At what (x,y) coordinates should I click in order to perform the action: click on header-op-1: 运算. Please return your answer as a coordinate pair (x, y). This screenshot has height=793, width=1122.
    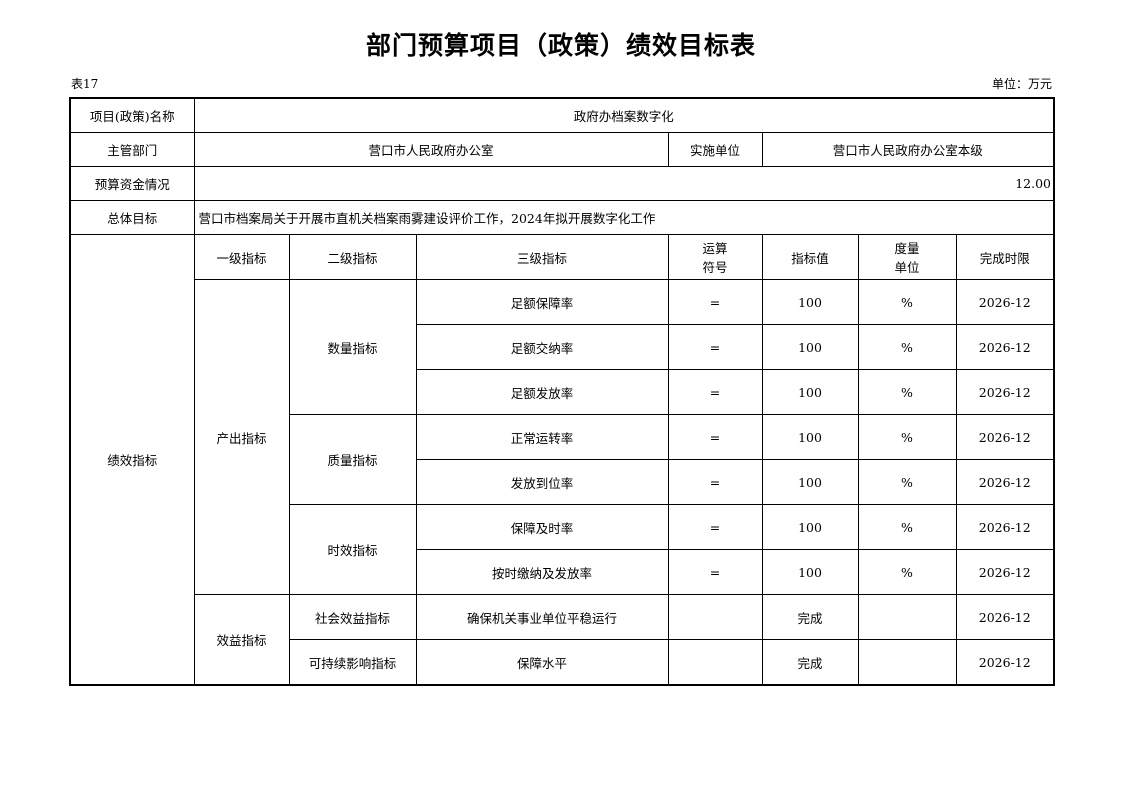
    Looking at the image, I should click on (715, 248).